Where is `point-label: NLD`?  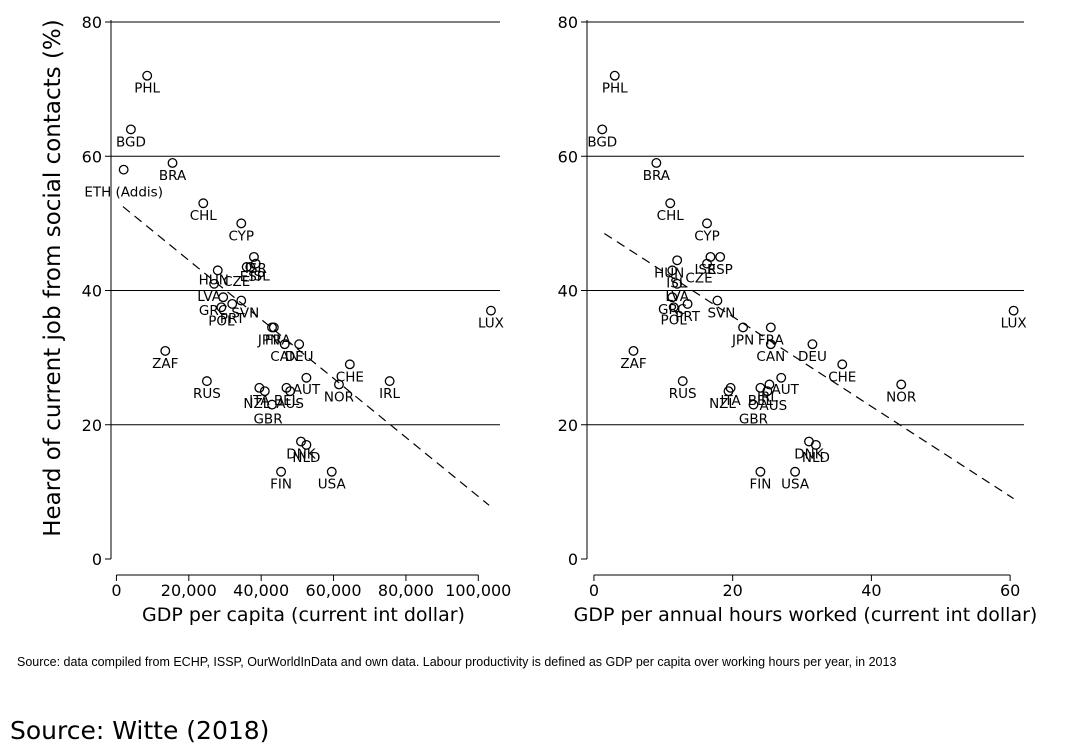 point-label: NLD is located at coordinates (816, 458).